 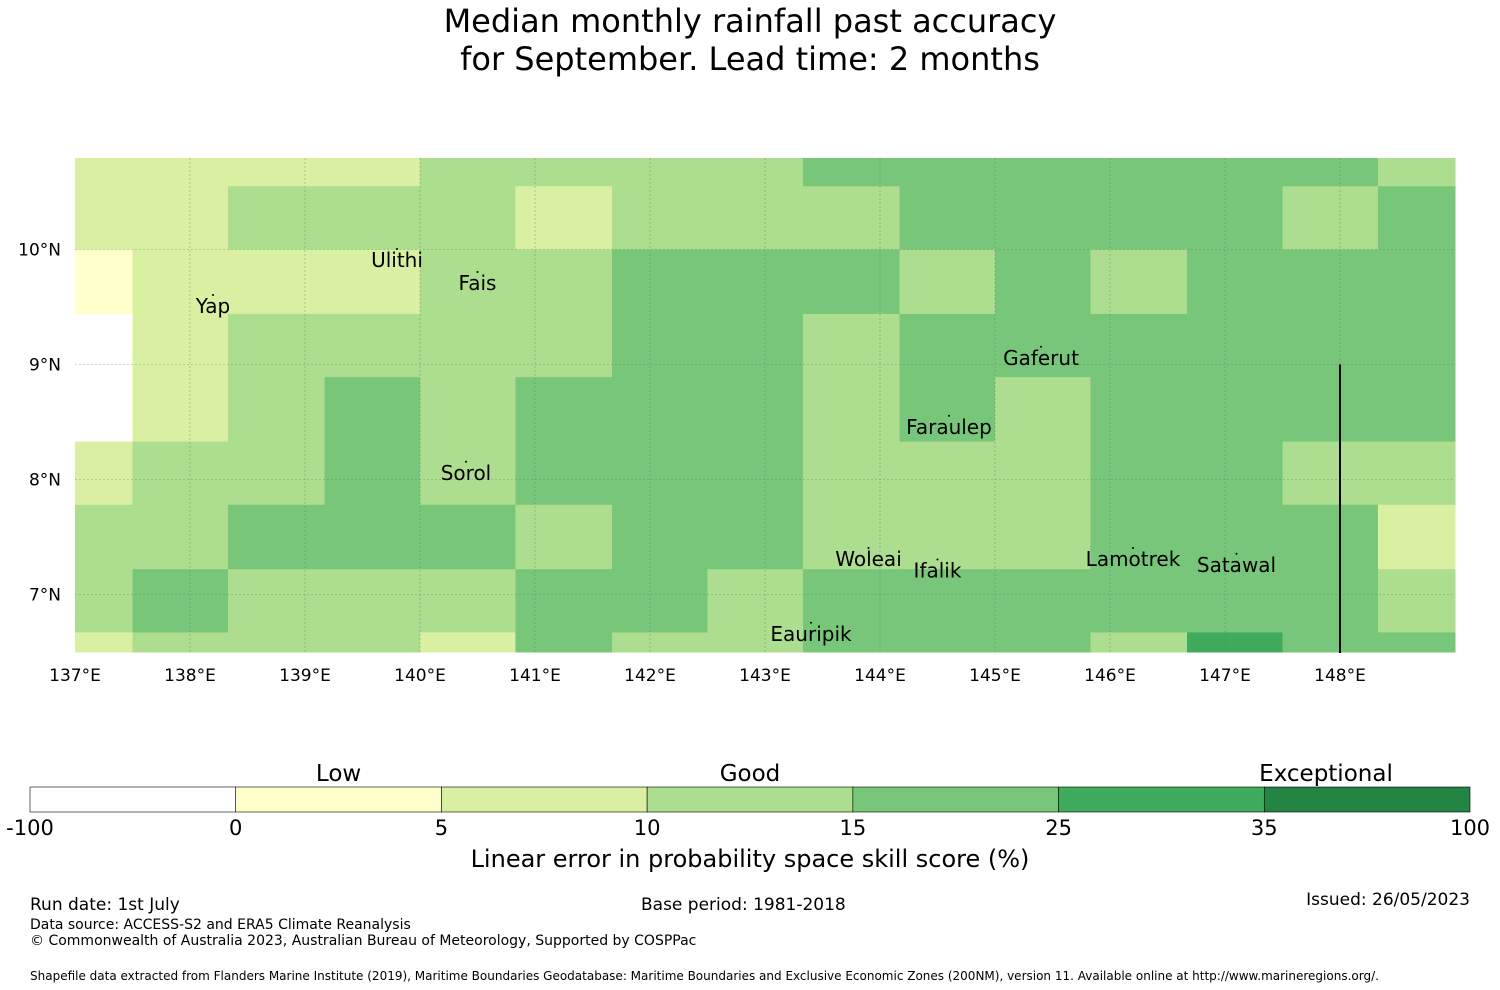 I want to click on lon-tick-label: 146°E, so click(x=1110, y=676).